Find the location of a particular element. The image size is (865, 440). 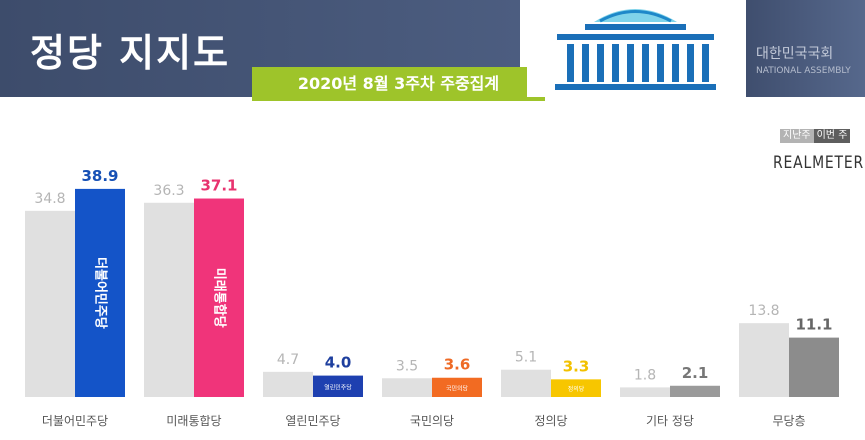

chart-subtitle: 2020년 8월 3주차 주중집계 is located at coordinates (398, 83).